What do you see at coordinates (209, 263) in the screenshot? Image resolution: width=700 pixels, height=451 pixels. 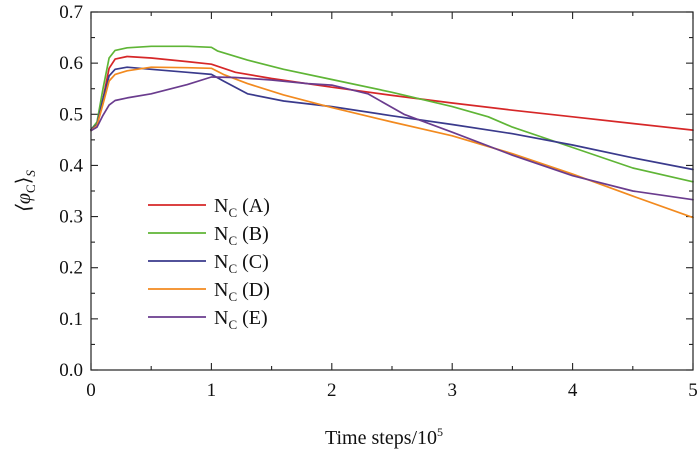 I see `legend: NC (A) NC (B) NC (C) NC (D) NC (E)` at bounding box center [209, 263].